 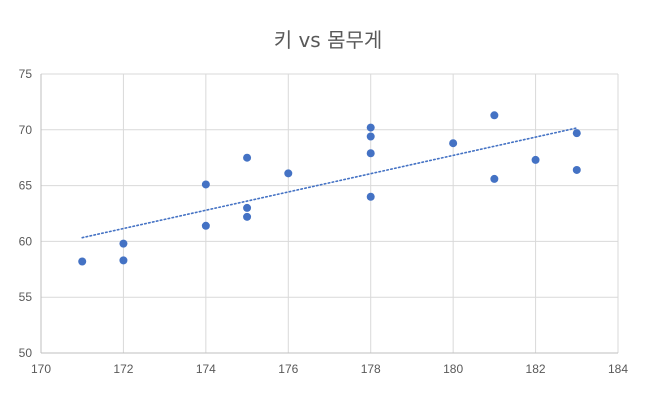 I want to click on x-tick-label: 178, so click(x=371, y=369).